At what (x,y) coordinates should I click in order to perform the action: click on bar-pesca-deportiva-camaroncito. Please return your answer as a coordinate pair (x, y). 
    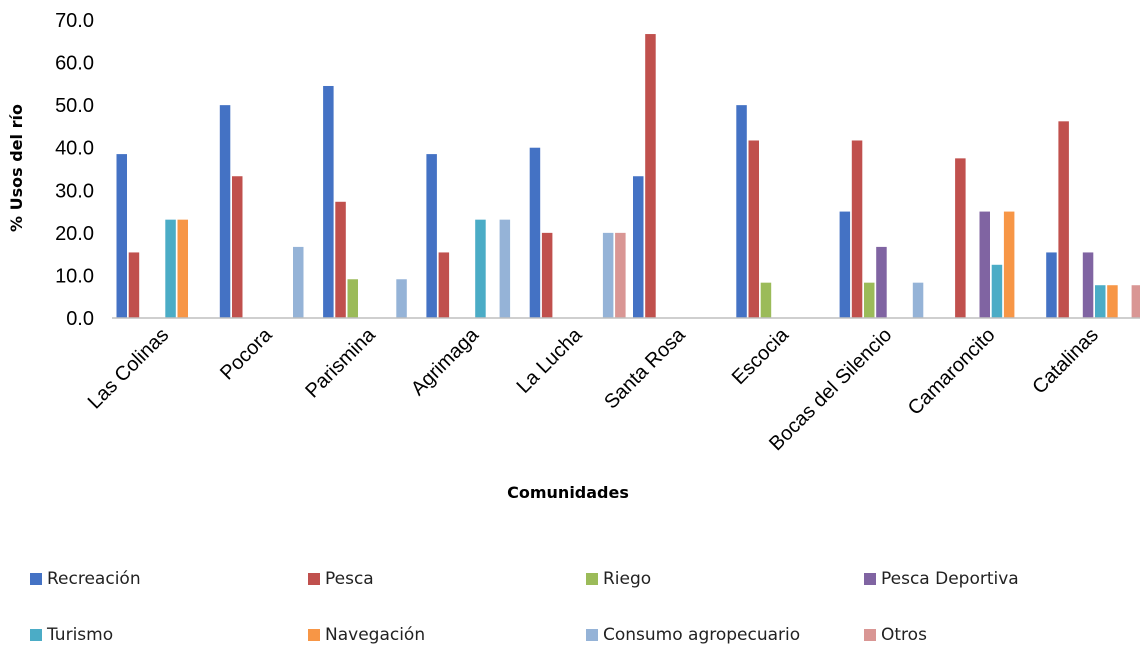
    Looking at the image, I should click on (984, 264).